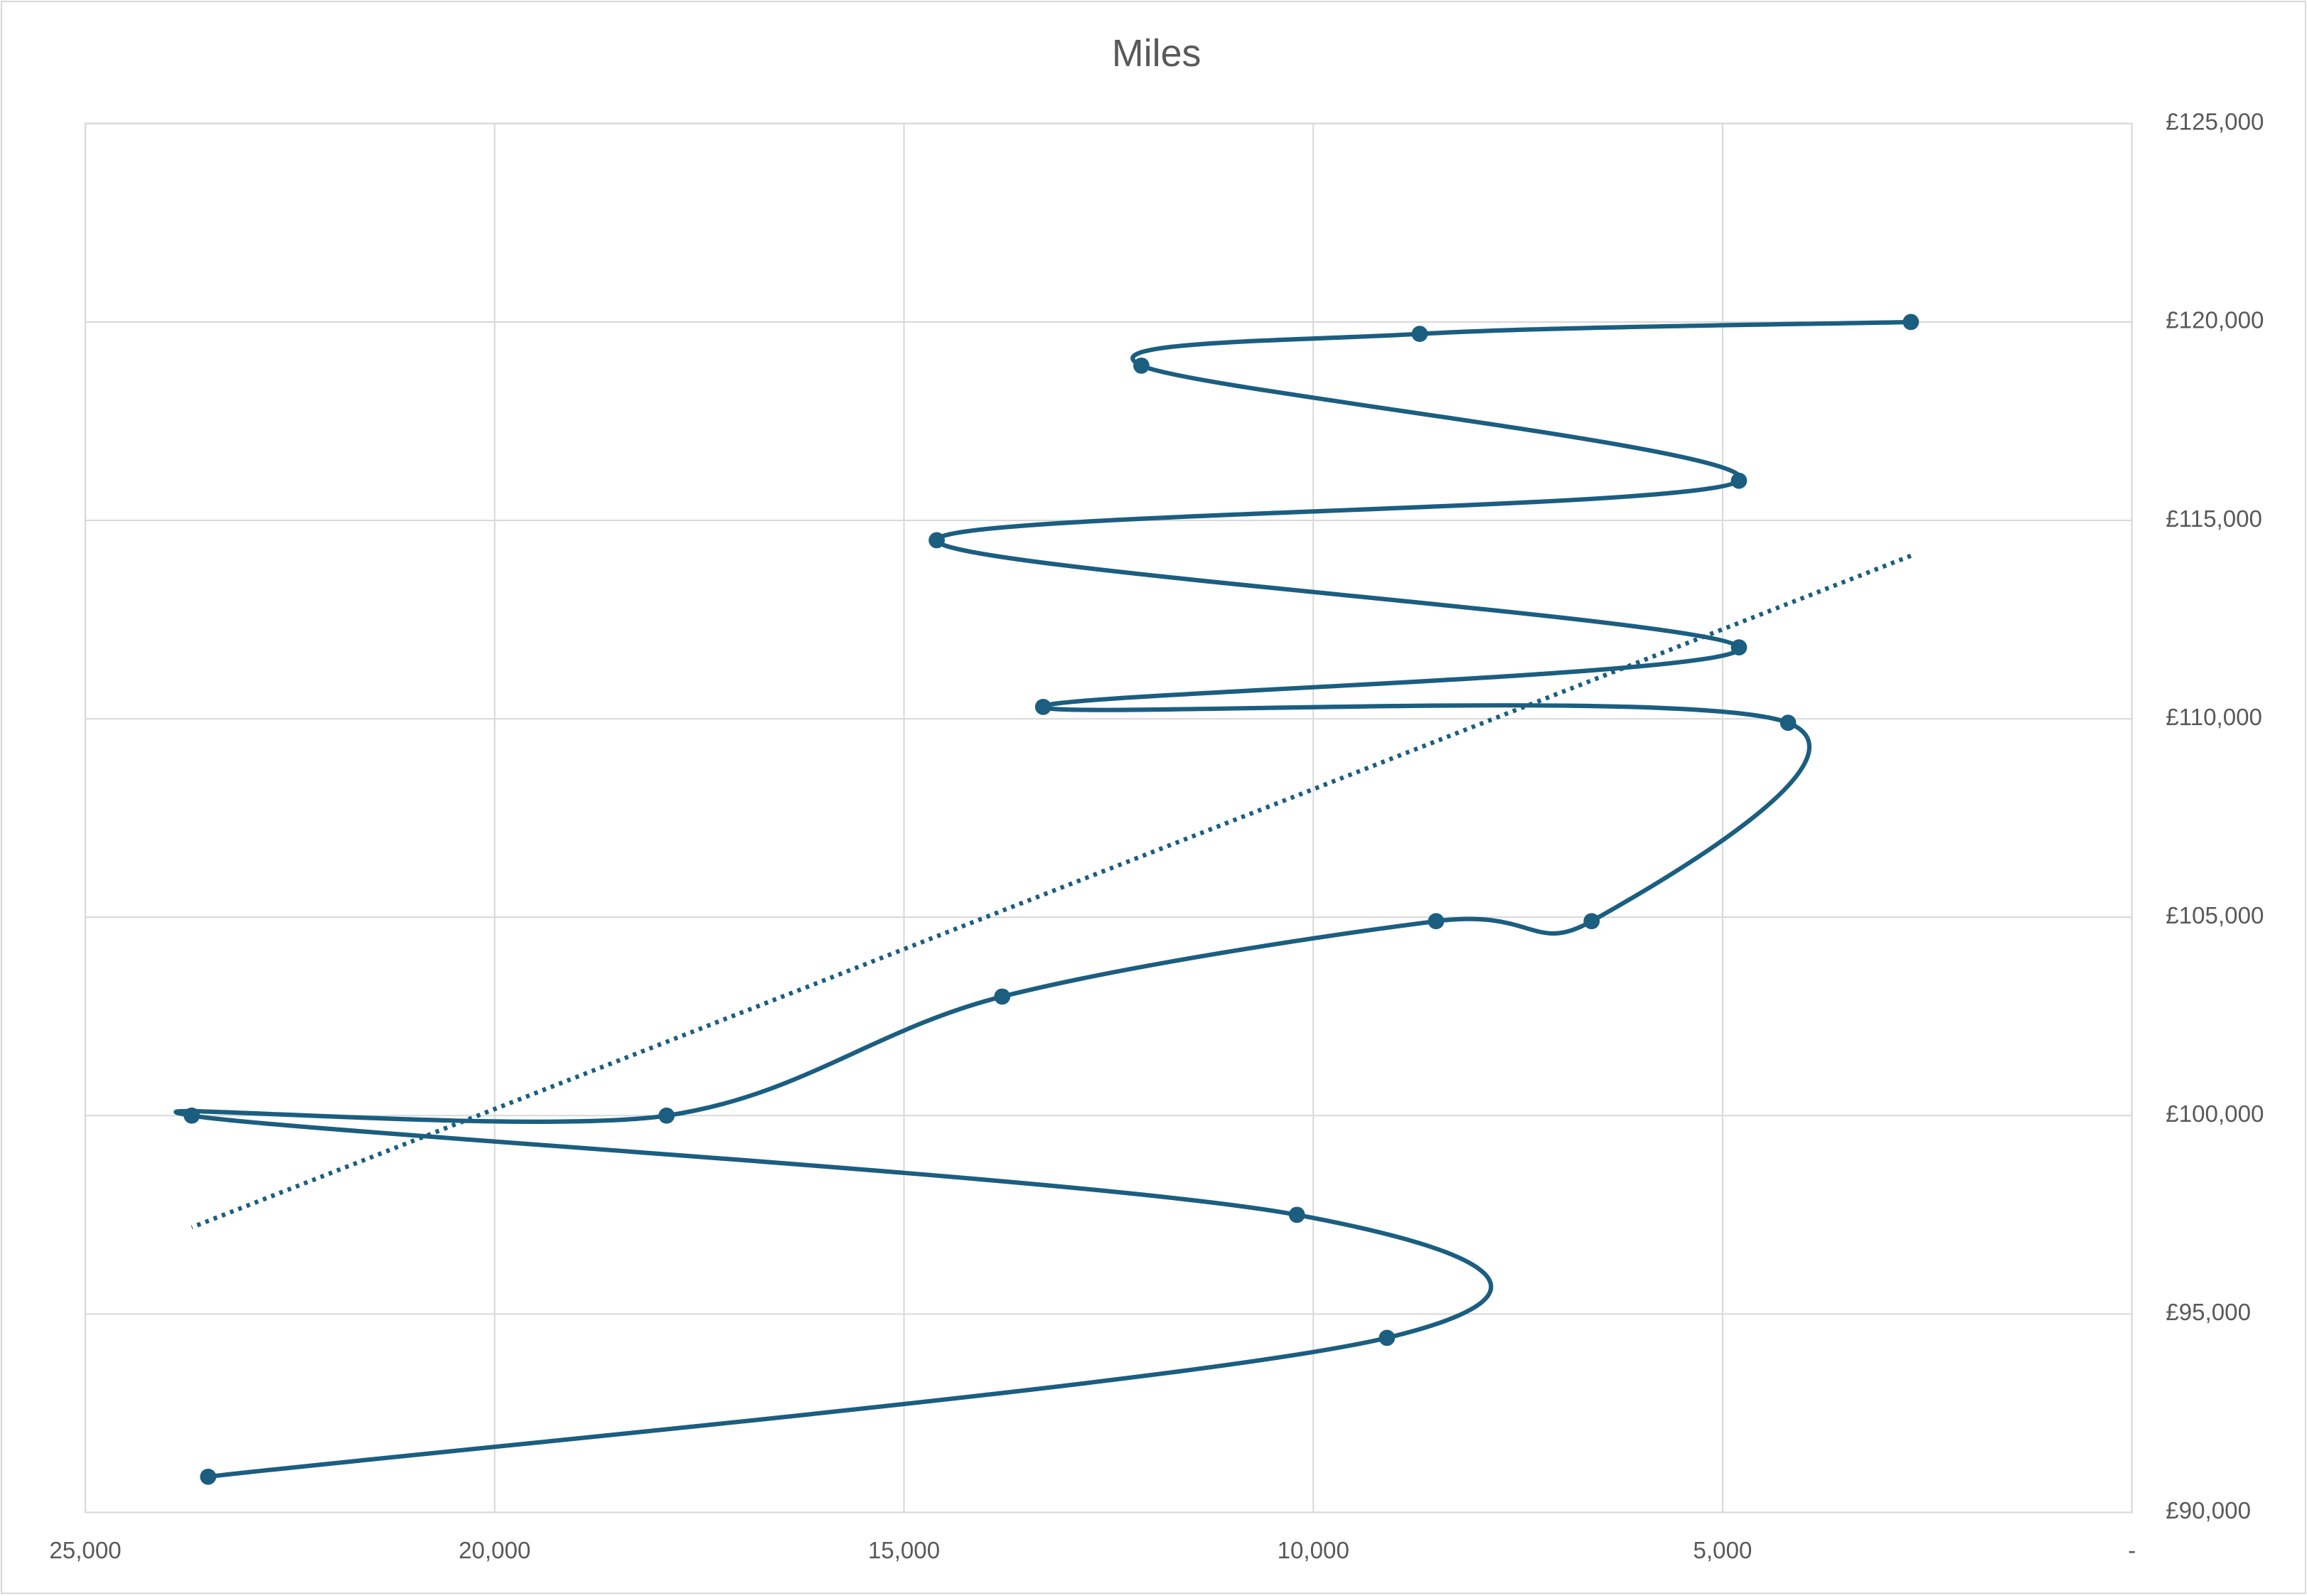  What do you see at coordinates (85, 1551) in the screenshot?
I see `x-tick-label: 25,000` at bounding box center [85, 1551].